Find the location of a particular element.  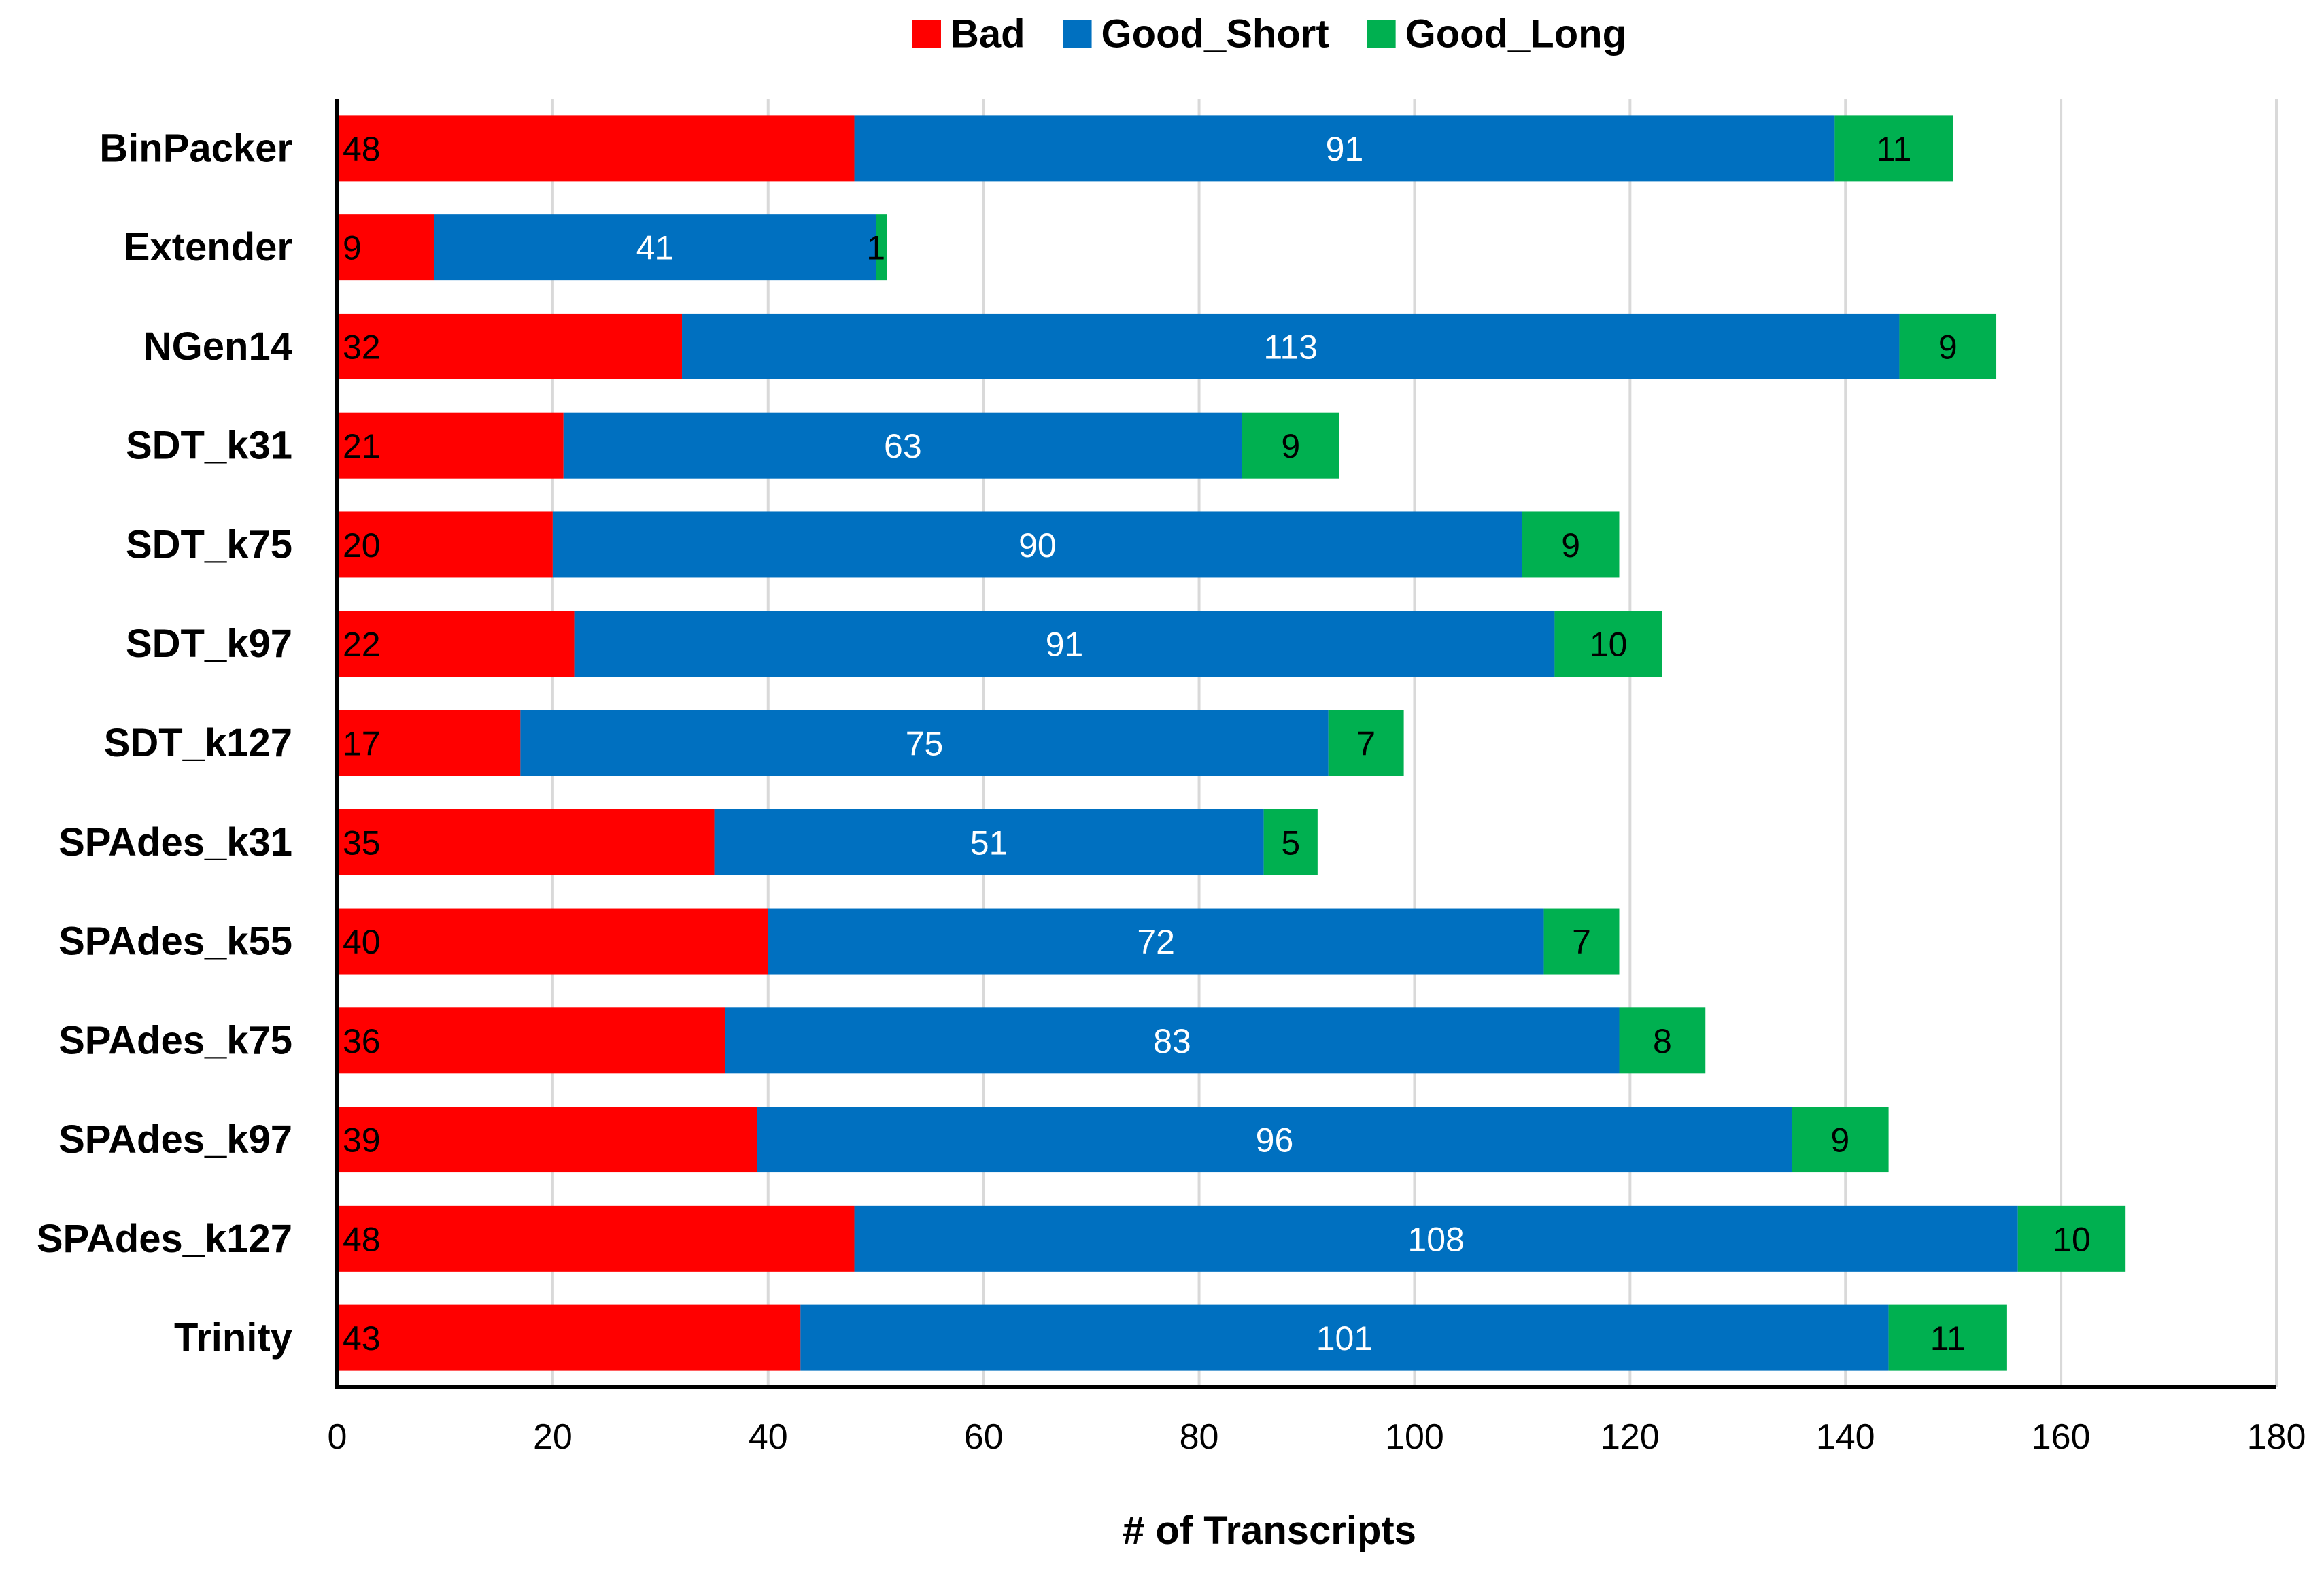

bar-sdt-k127-good-short is located at coordinates (924, 743).